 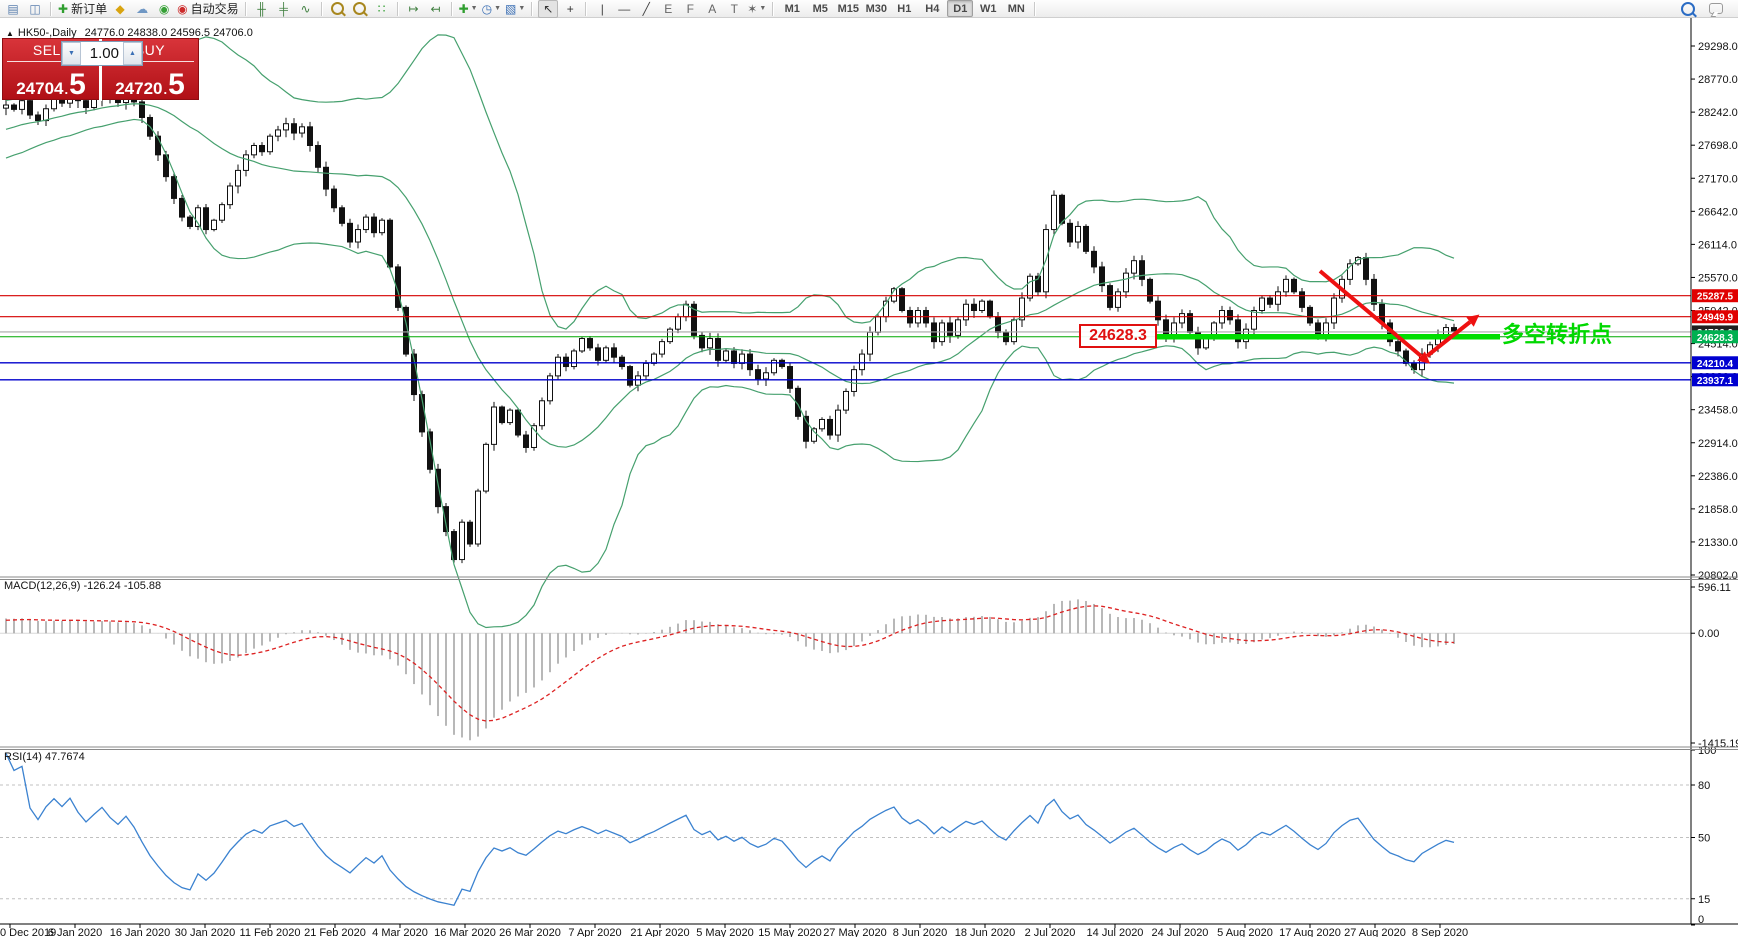 I want to click on fibonacci-icon-glyph: F, so click(x=690, y=8).